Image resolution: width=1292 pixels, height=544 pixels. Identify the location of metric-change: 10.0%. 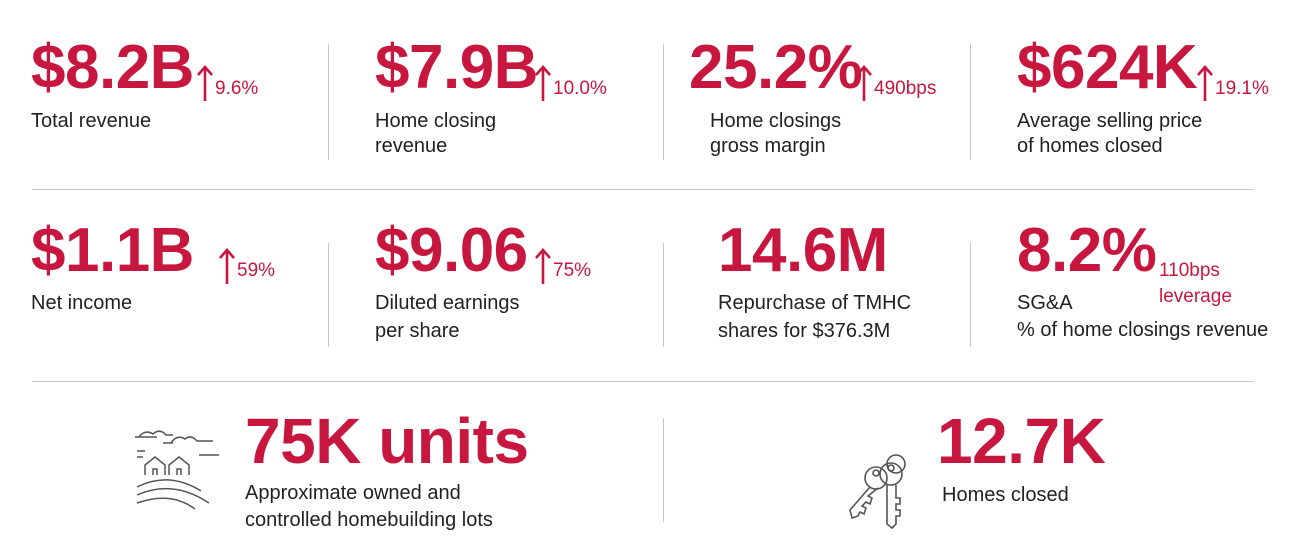
(580, 88).